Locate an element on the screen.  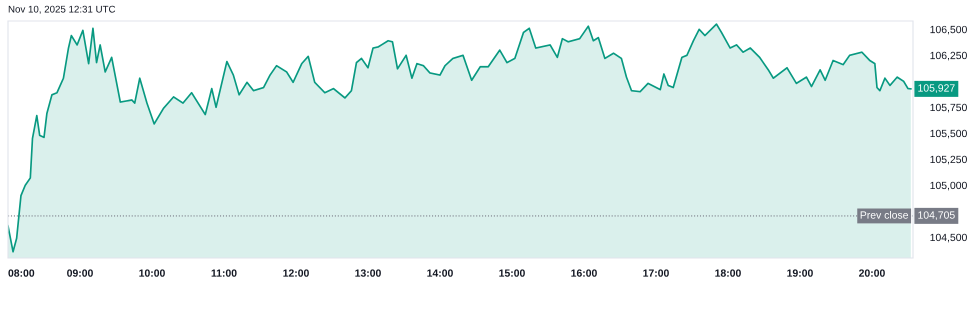
x-tick-label: 15:00 is located at coordinates (512, 273).